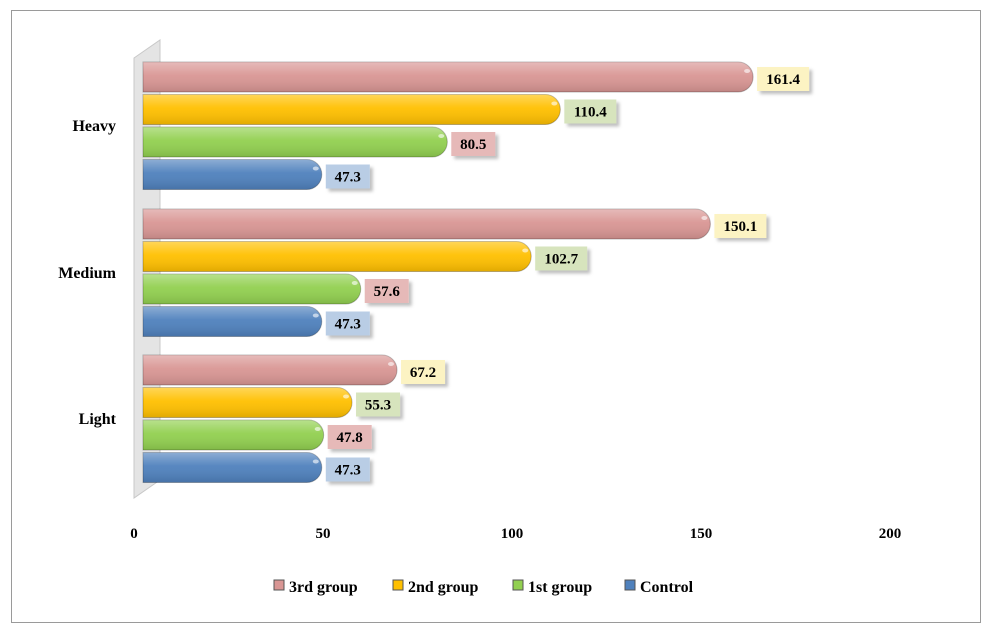 The image size is (992, 633). What do you see at coordinates (98, 419) in the screenshot?
I see `category-label-light: Light` at bounding box center [98, 419].